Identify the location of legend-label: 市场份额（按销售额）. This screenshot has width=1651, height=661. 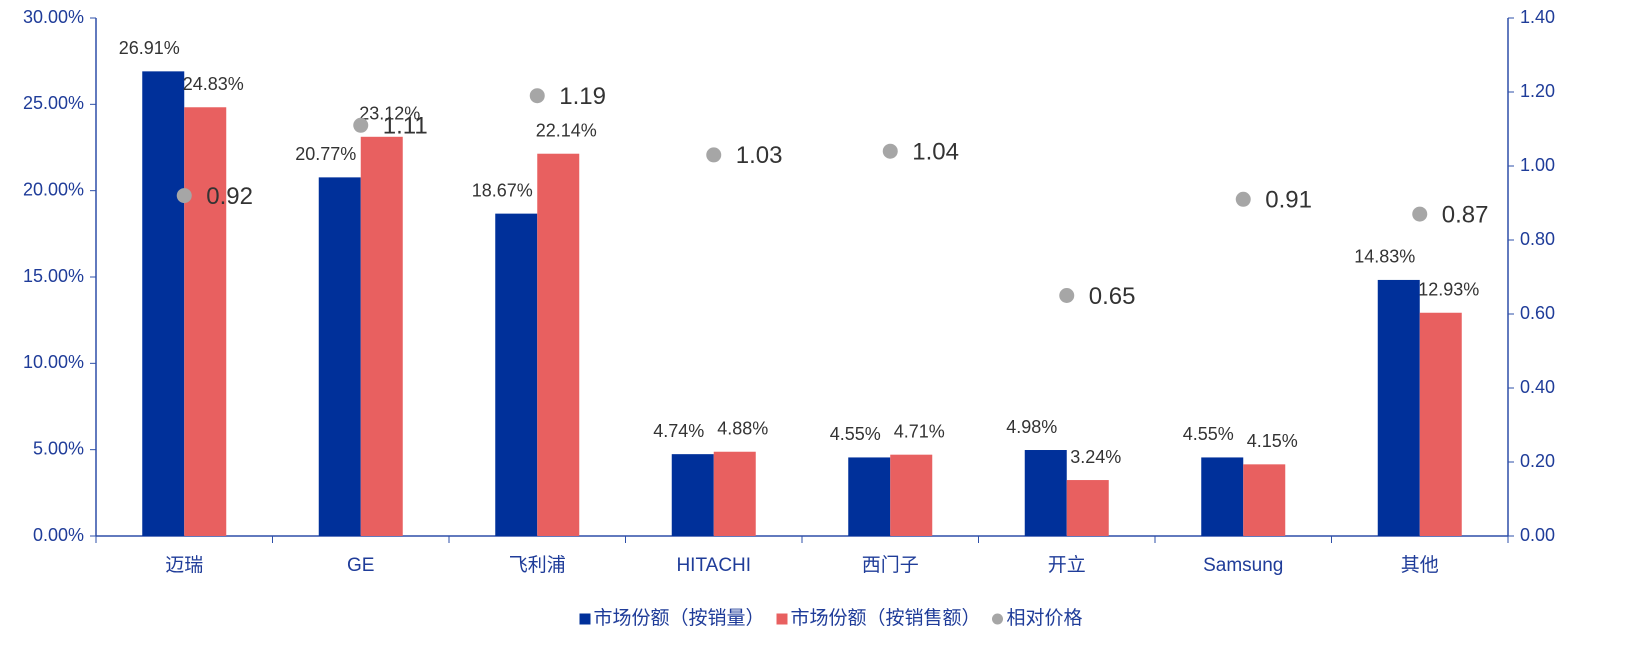
(886, 618).